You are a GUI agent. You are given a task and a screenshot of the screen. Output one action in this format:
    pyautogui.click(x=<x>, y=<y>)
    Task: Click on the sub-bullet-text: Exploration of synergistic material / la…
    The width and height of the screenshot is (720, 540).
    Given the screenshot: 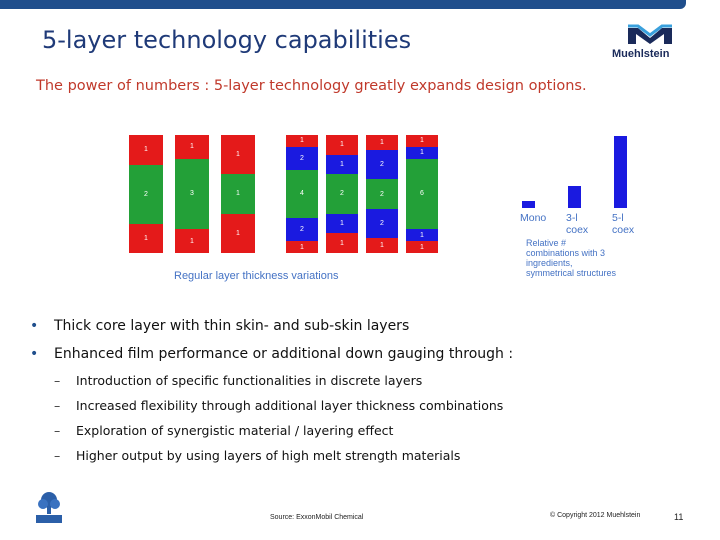 What is the action you would take?
    pyautogui.click(x=235, y=430)
    